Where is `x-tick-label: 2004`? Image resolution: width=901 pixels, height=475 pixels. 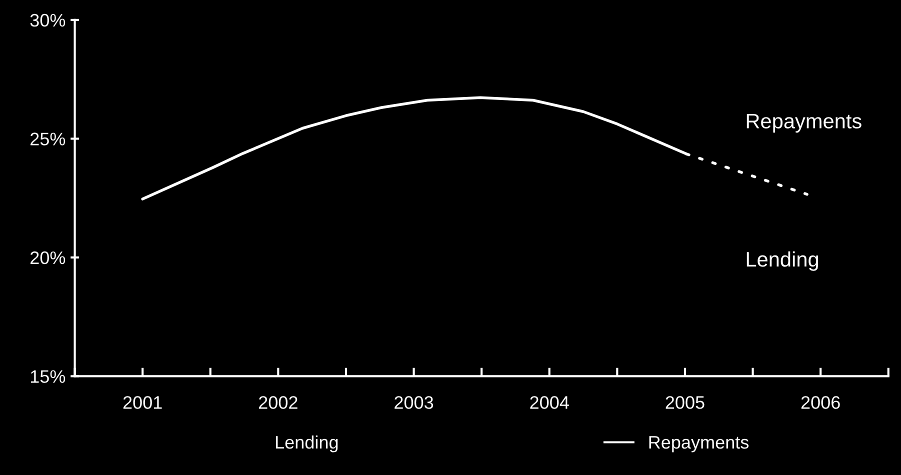 x-tick-label: 2004 is located at coordinates (549, 402).